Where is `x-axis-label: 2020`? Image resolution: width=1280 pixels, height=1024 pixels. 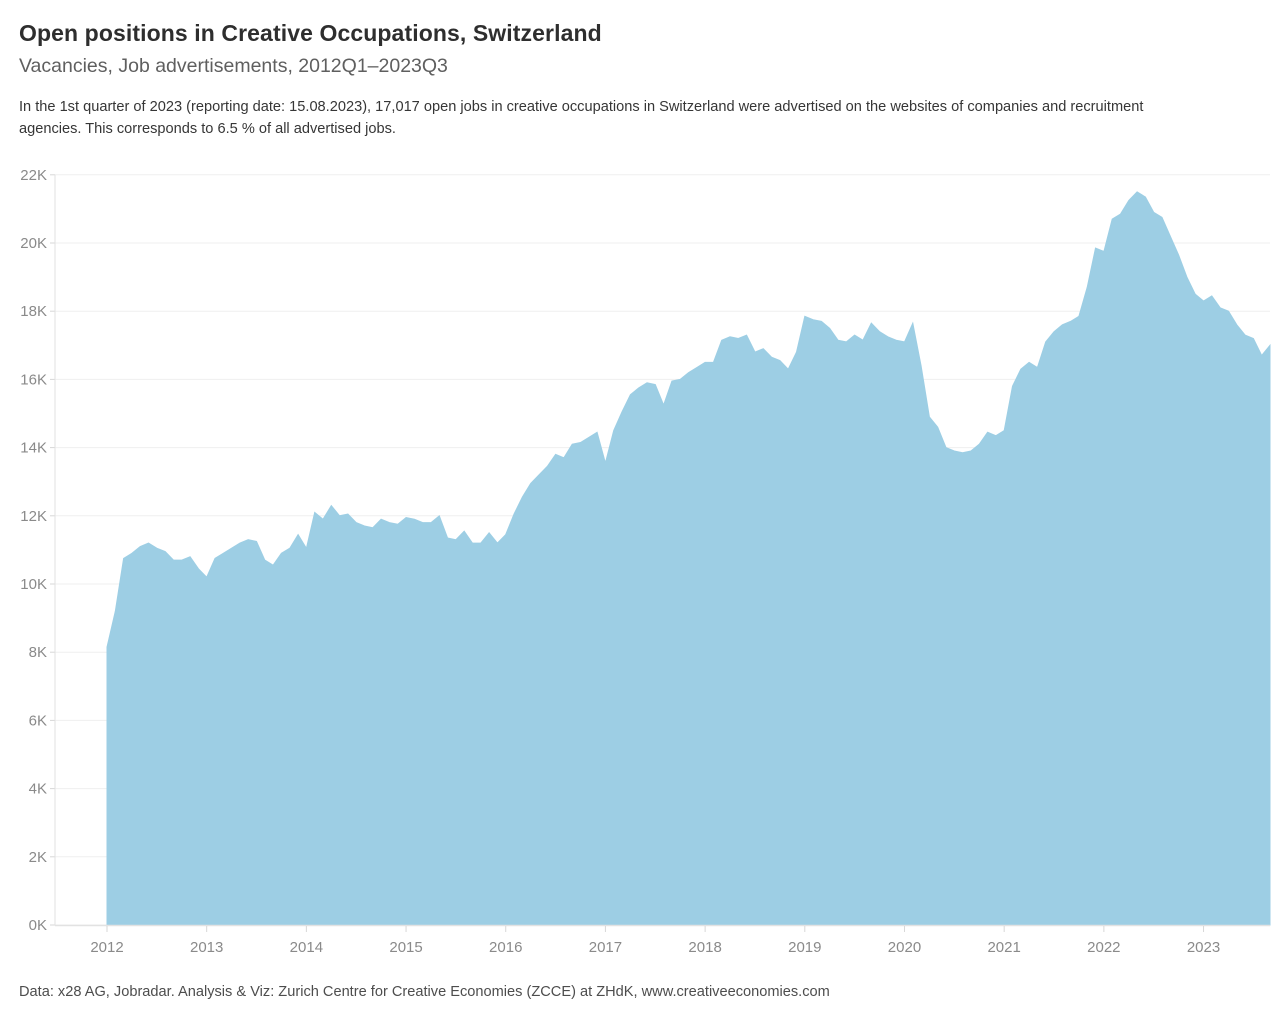 x-axis-label: 2020 is located at coordinates (904, 947).